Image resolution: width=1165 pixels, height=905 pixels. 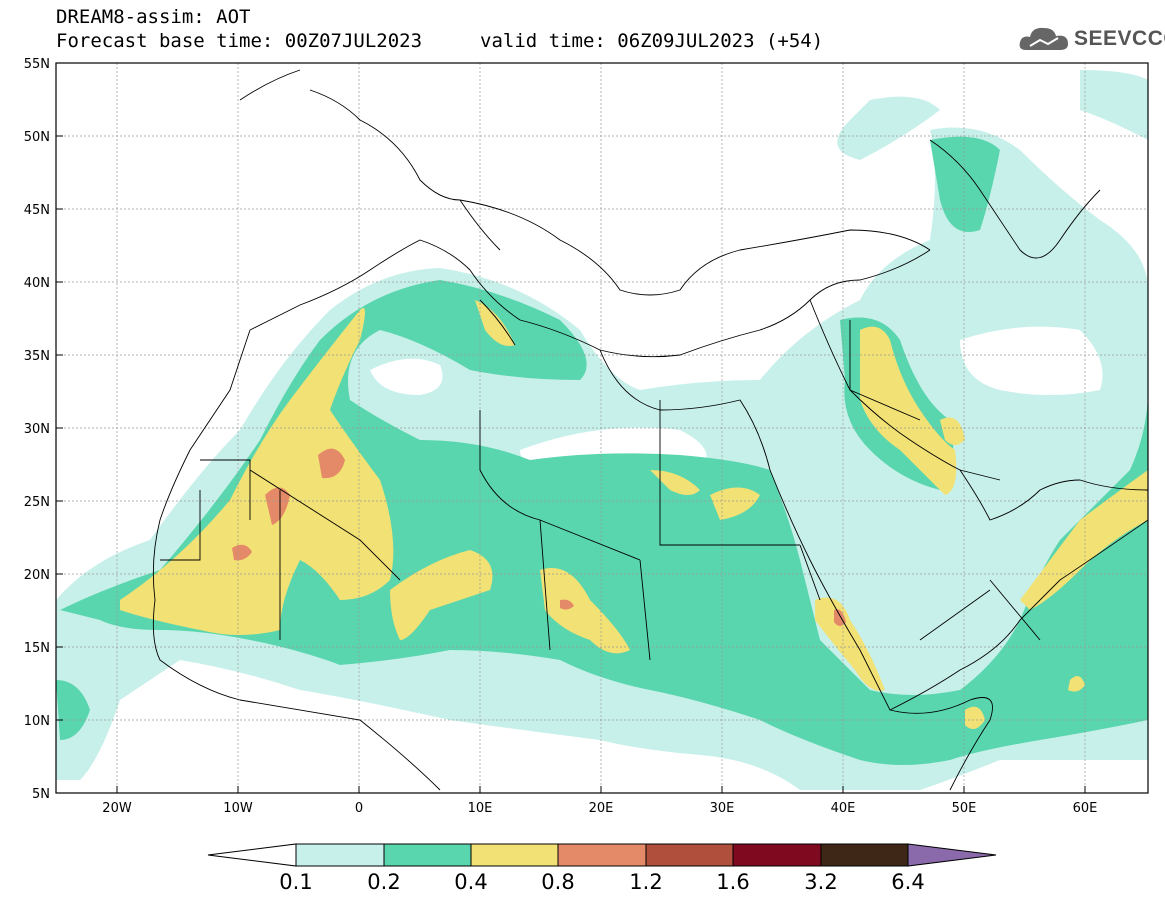 What do you see at coordinates (471, 882) in the screenshot?
I see `colorbar-label: 0.4` at bounding box center [471, 882].